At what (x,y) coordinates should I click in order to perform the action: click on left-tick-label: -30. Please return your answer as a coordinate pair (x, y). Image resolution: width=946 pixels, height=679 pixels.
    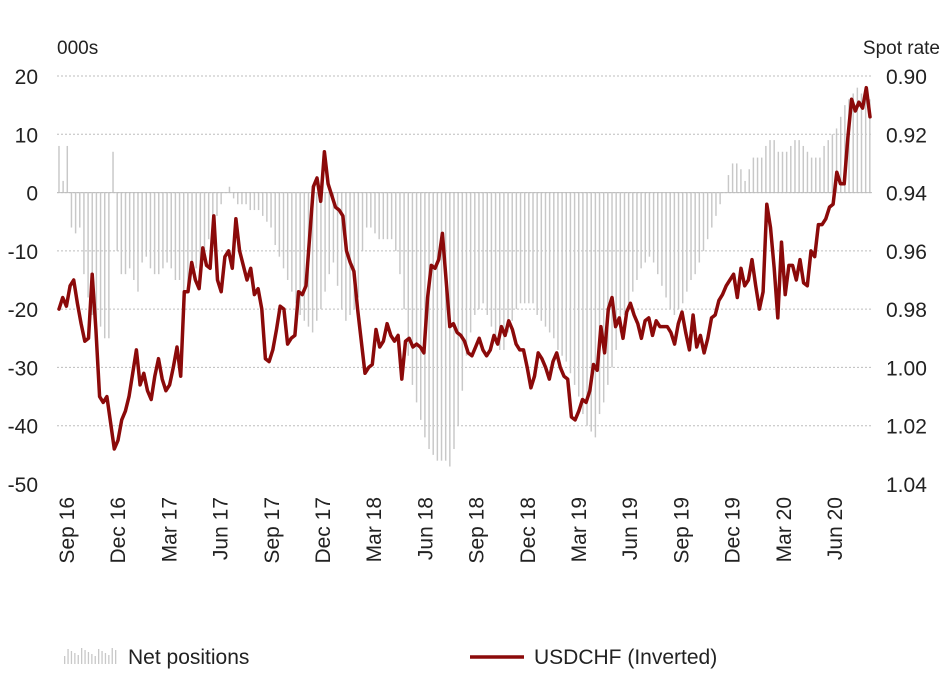
    Looking at the image, I should click on (23, 368).